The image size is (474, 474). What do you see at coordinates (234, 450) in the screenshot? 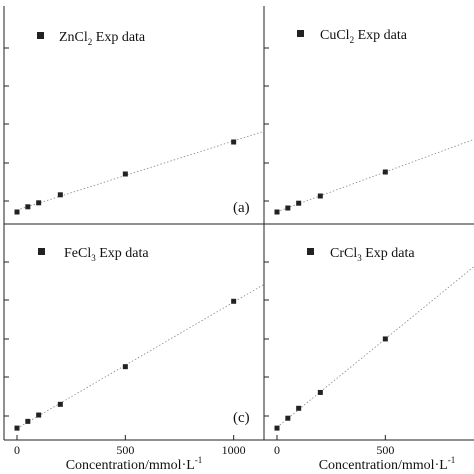
I see `x-tick-label: 1000` at bounding box center [234, 450].